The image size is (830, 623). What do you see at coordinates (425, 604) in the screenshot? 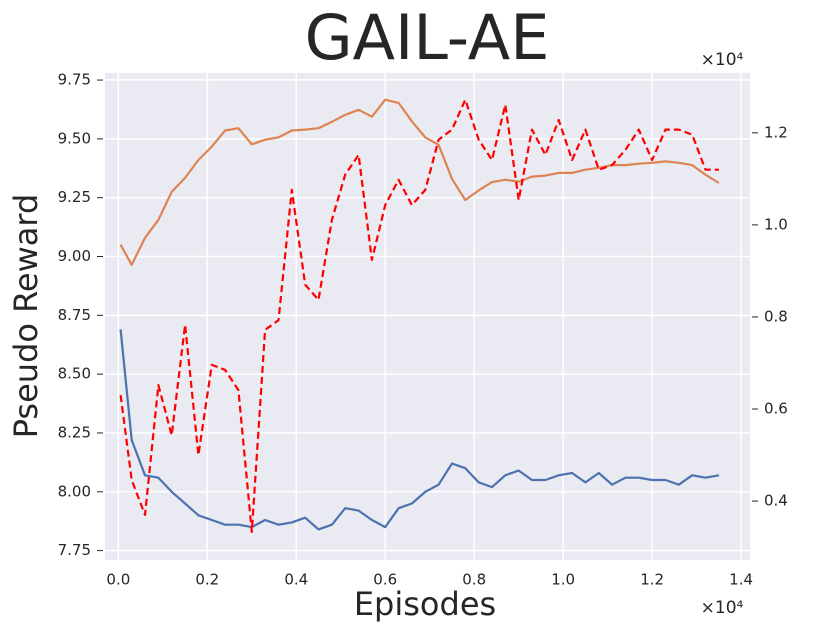
I see `x-axis-label: Episodes` at bounding box center [425, 604].